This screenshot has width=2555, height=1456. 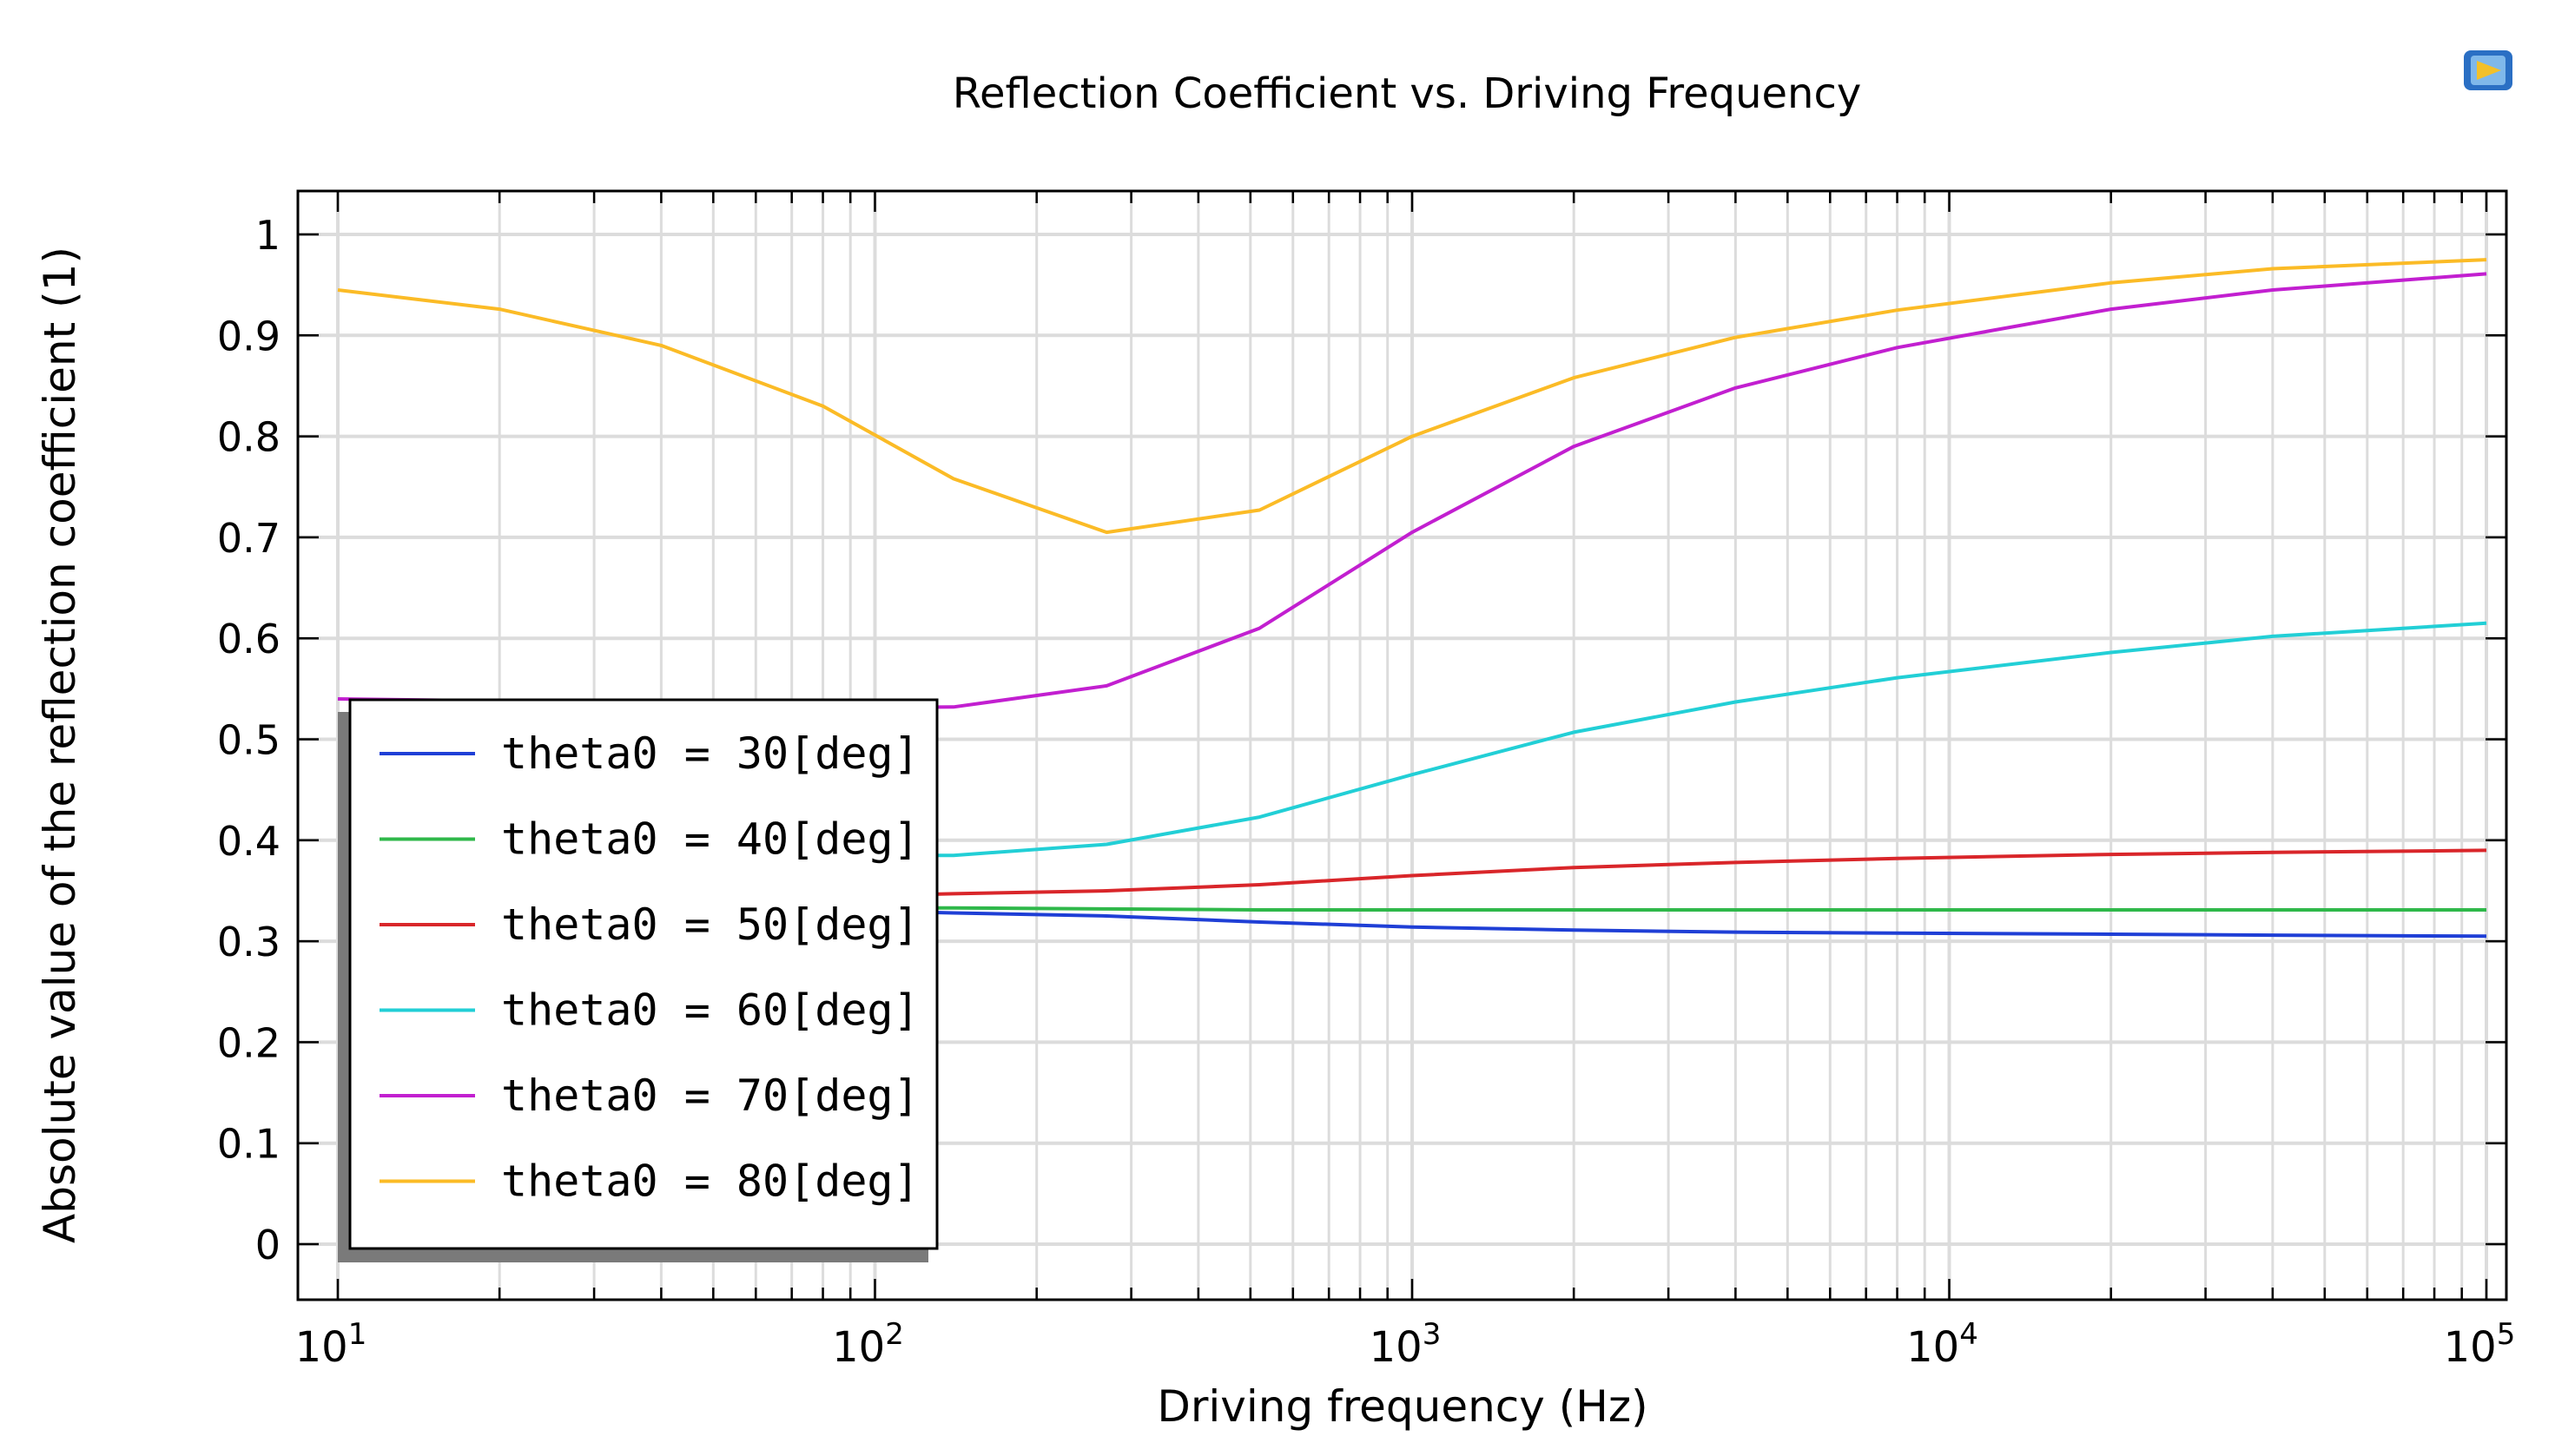 What do you see at coordinates (268, 235) in the screenshot?
I see `y-tick-label: 1` at bounding box center [268, 235].